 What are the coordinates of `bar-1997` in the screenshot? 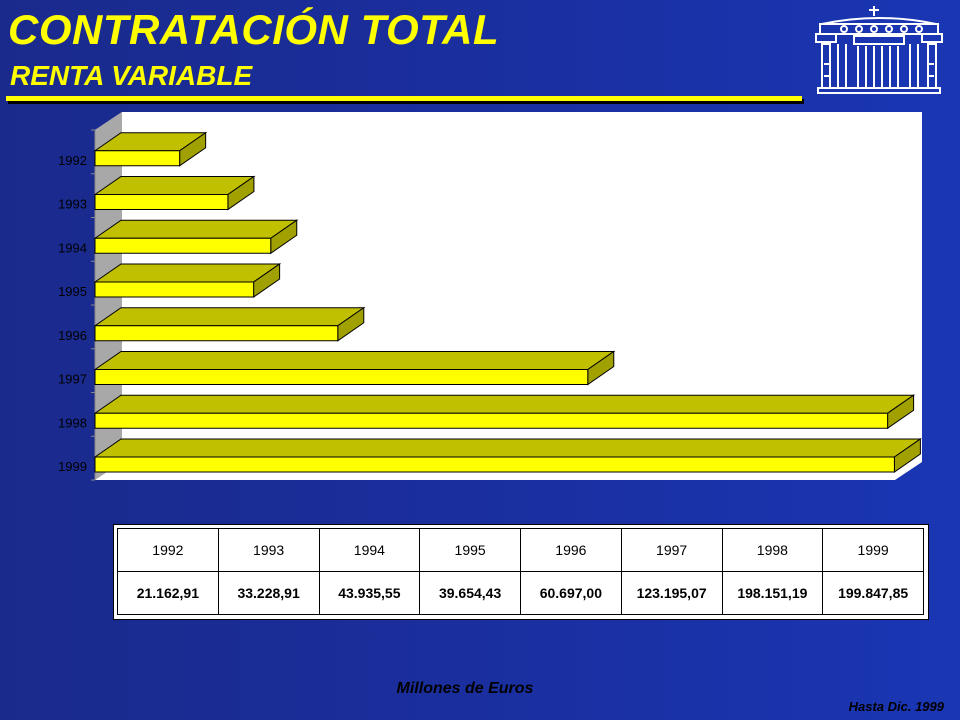 It's located at (354, 368).